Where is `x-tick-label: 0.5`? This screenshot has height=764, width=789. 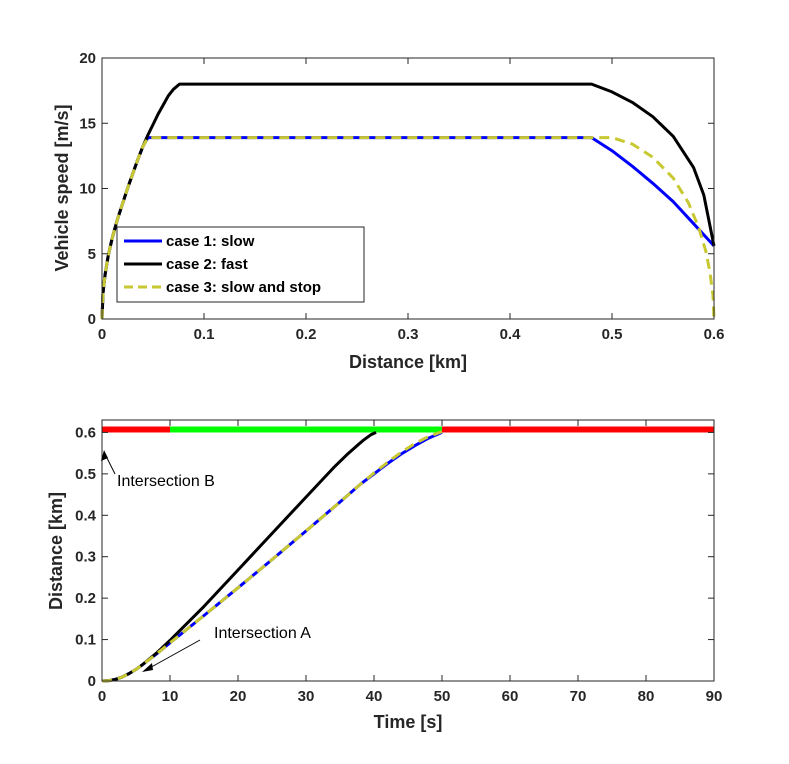 x-tick-label: 0.5 is located at coordinates (612, 334).